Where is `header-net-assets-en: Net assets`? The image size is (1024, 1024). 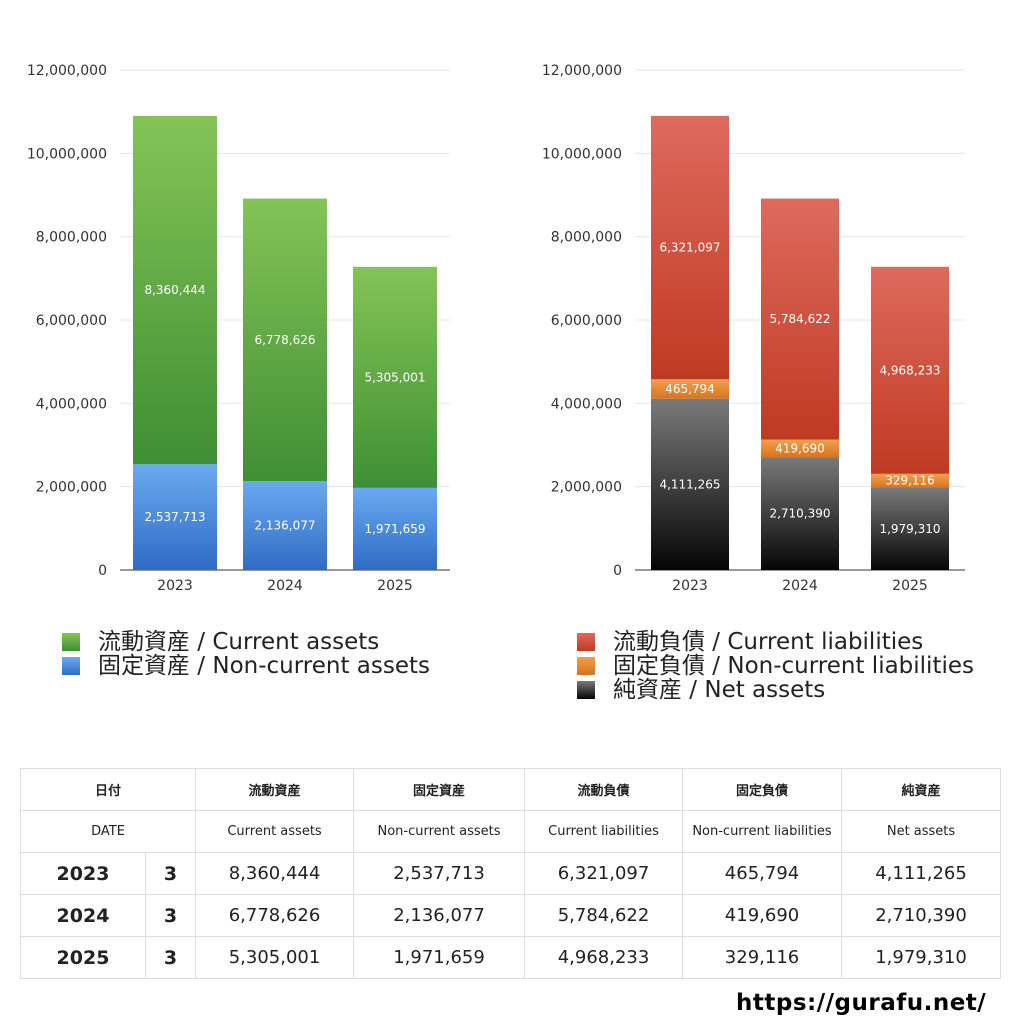 header-net-assets-en: Net assets is located at coordinates (921, 831).